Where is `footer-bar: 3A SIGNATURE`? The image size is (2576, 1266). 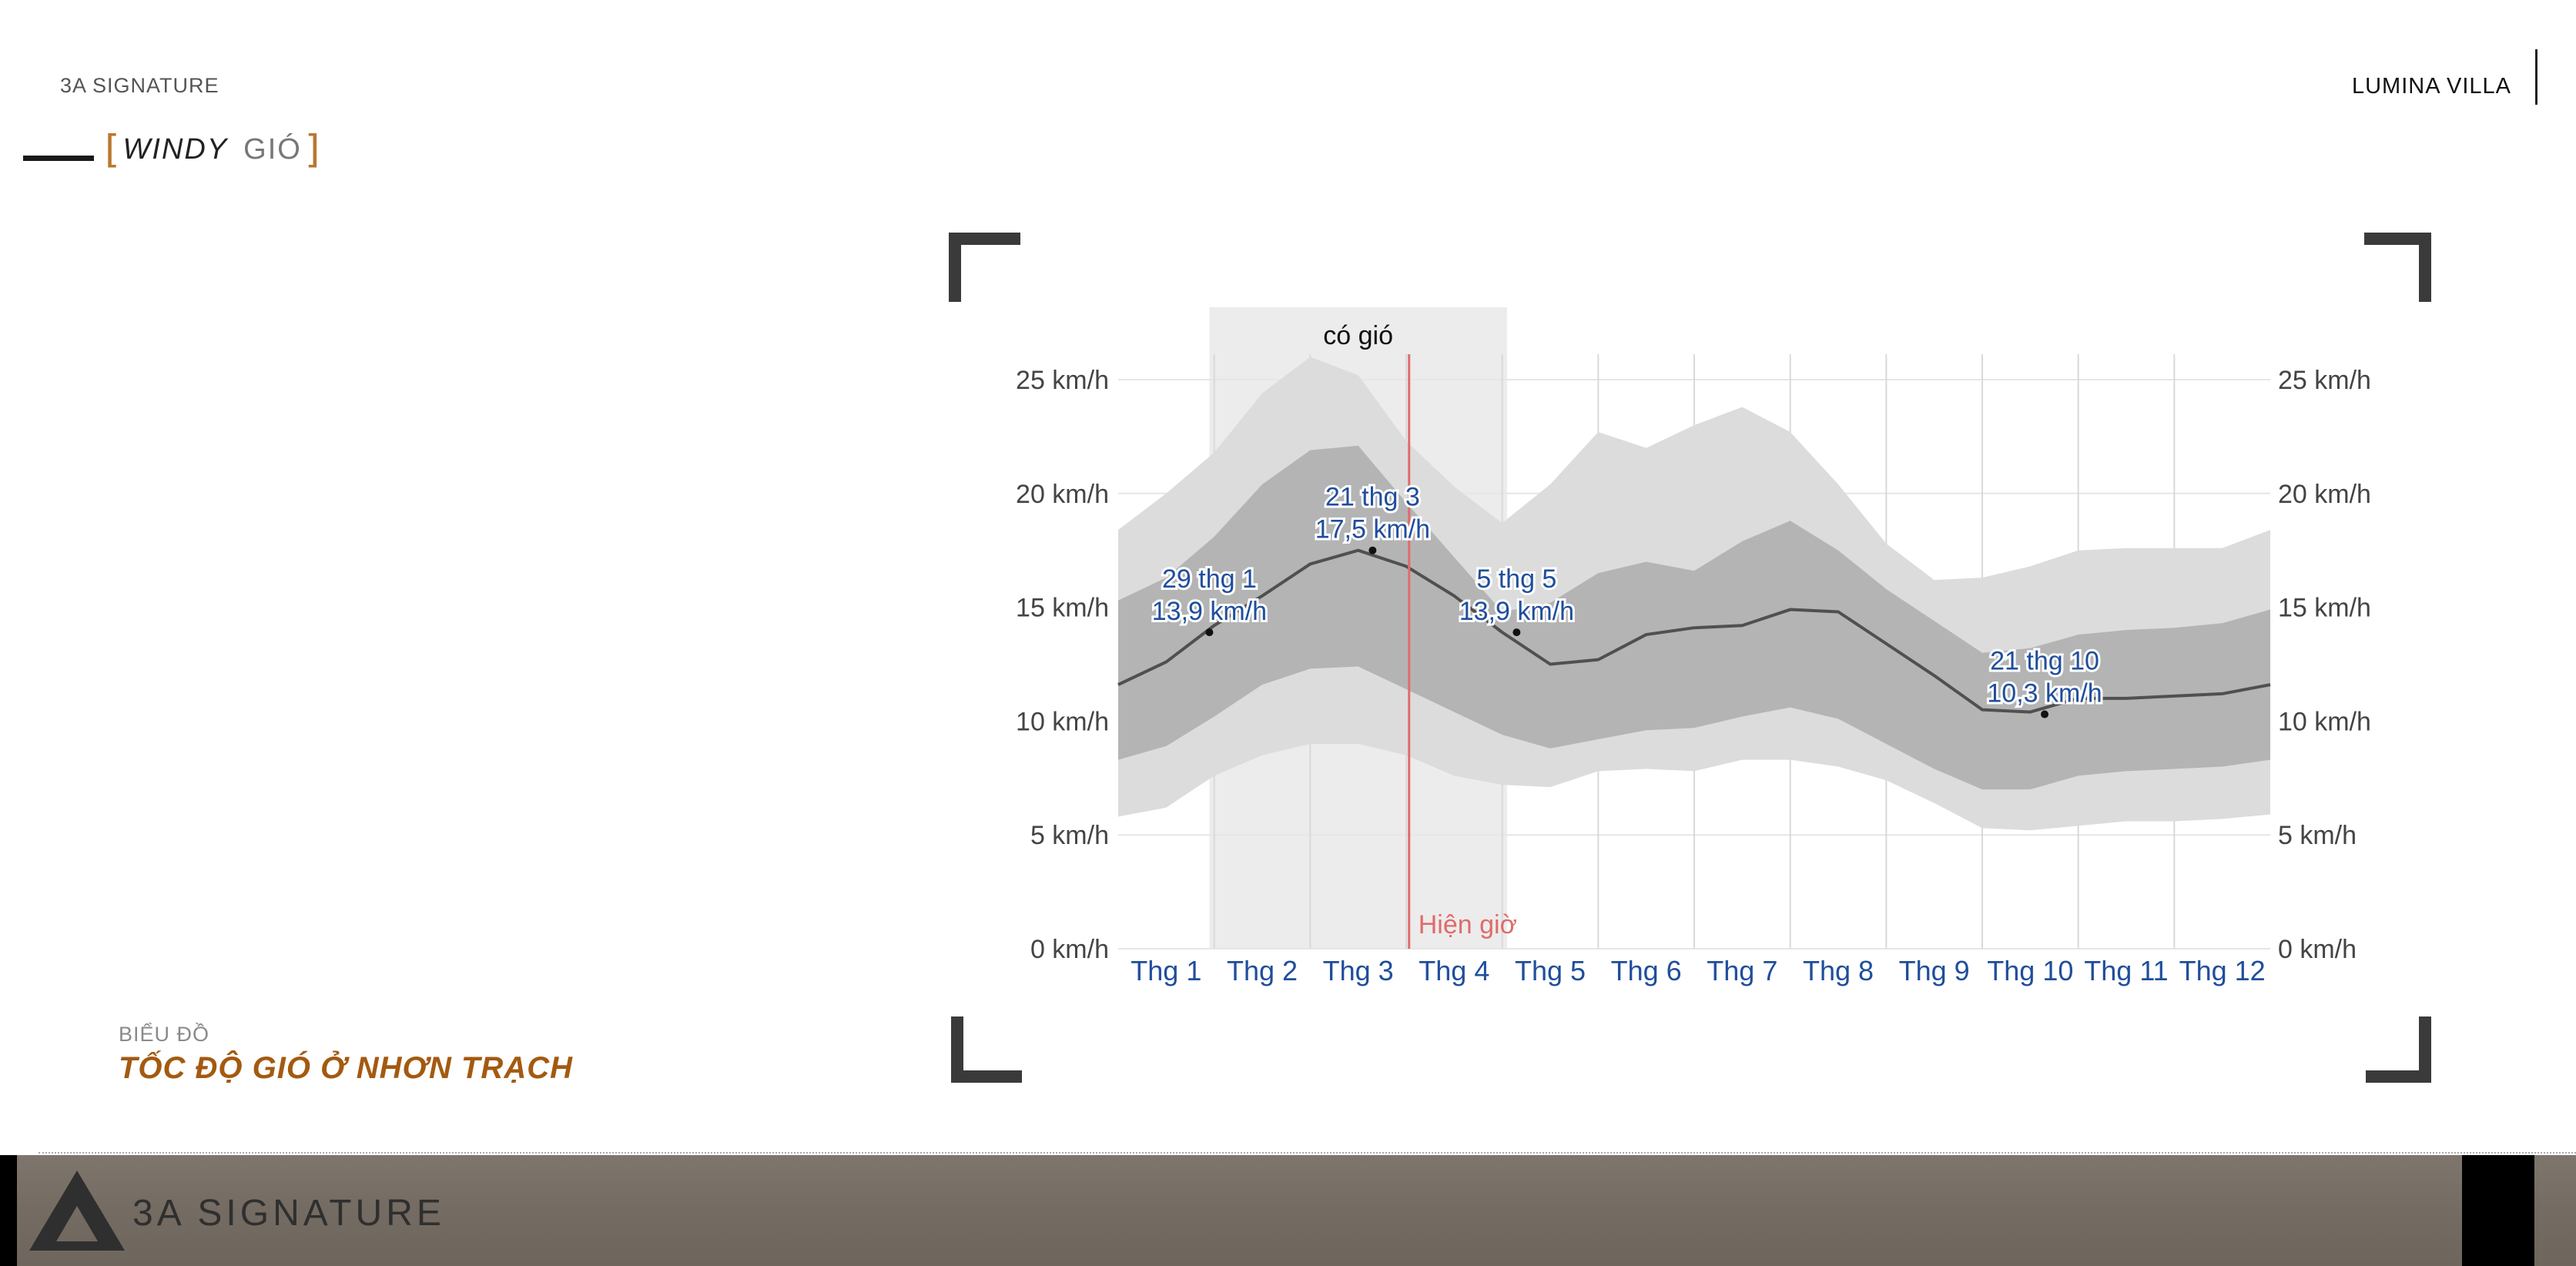
footer-bar: 3A SIGNATURE is located at coordinates (1288, 1210).